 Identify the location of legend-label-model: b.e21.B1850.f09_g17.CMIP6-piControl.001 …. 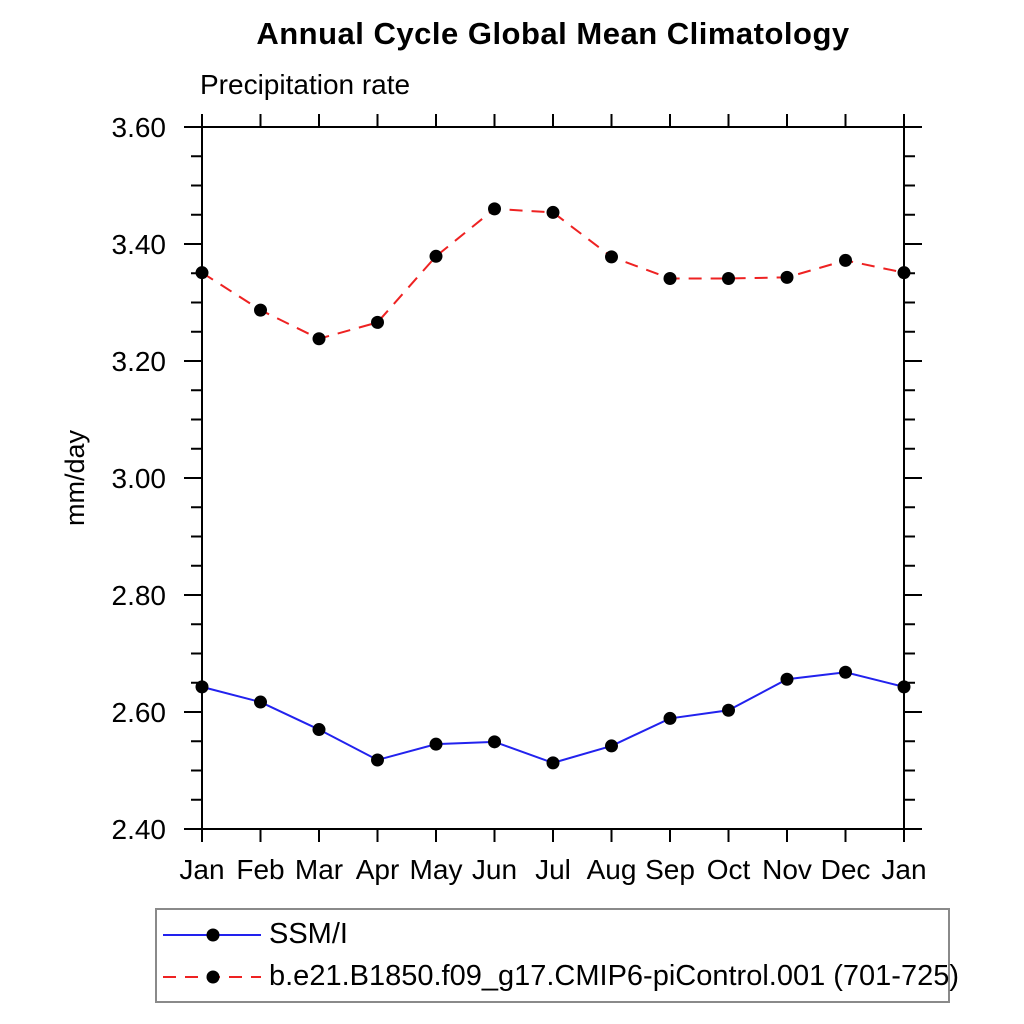
(614, 976).